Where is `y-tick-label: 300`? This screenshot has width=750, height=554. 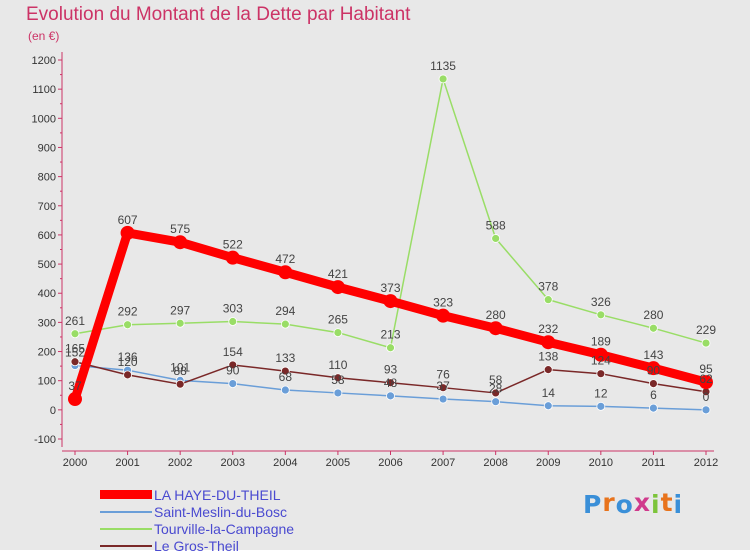
y-tick-label: 300 is located at coordinates (47, 323).